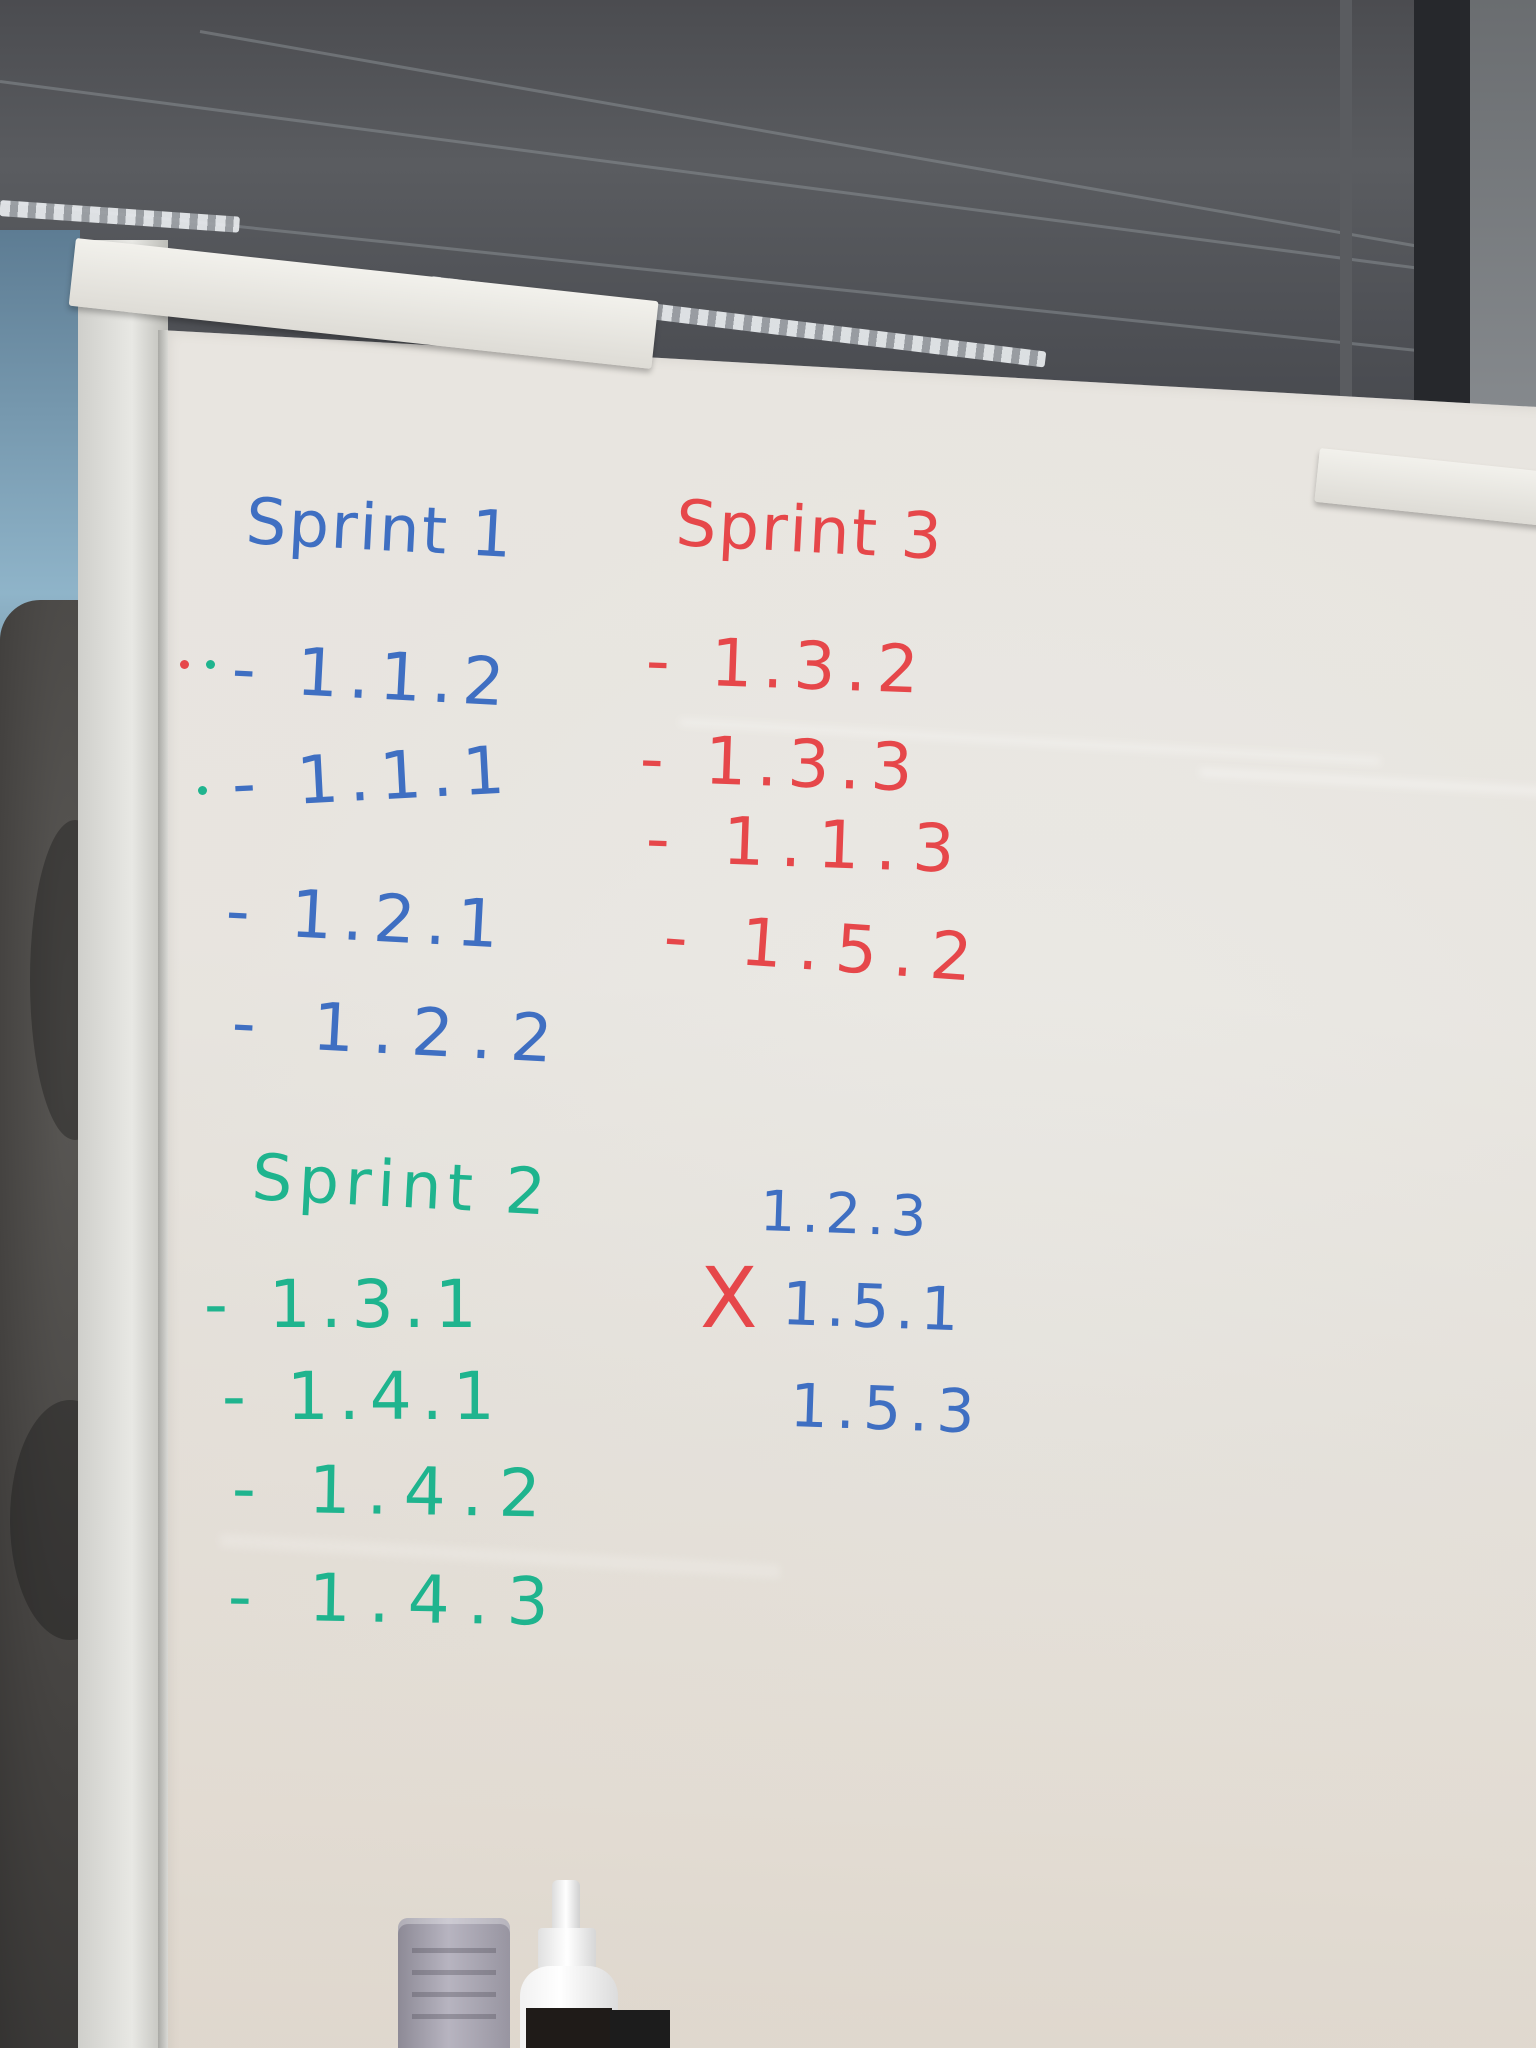  I want to click on cross-mark: X, so click(729, 1298).